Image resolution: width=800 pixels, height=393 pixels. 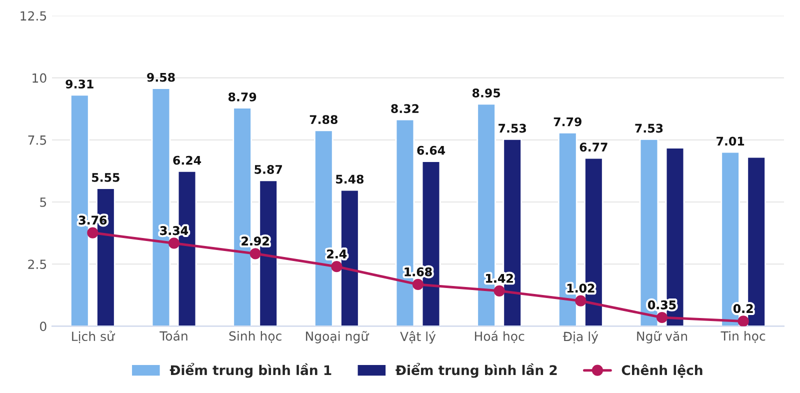 I want to click on data-label: 5.48, so click(x=350, y=179).